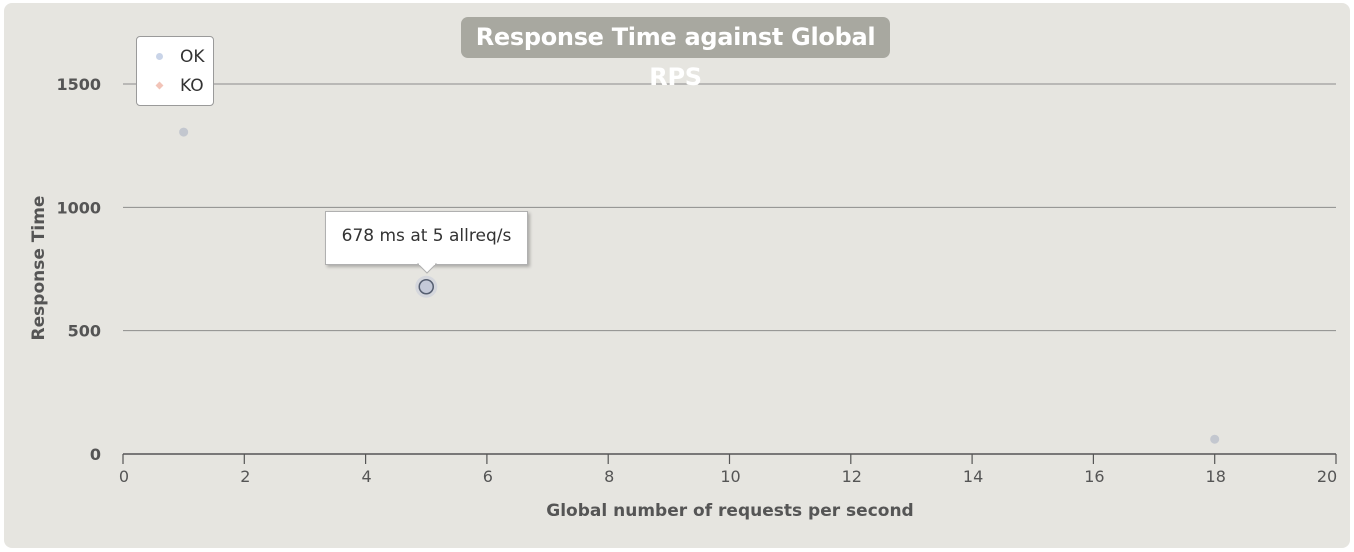  What do you see at coordinates (192, 86) in the screenshot?
I see `legend-label-ko: KO` at bounding box center [192, 86].